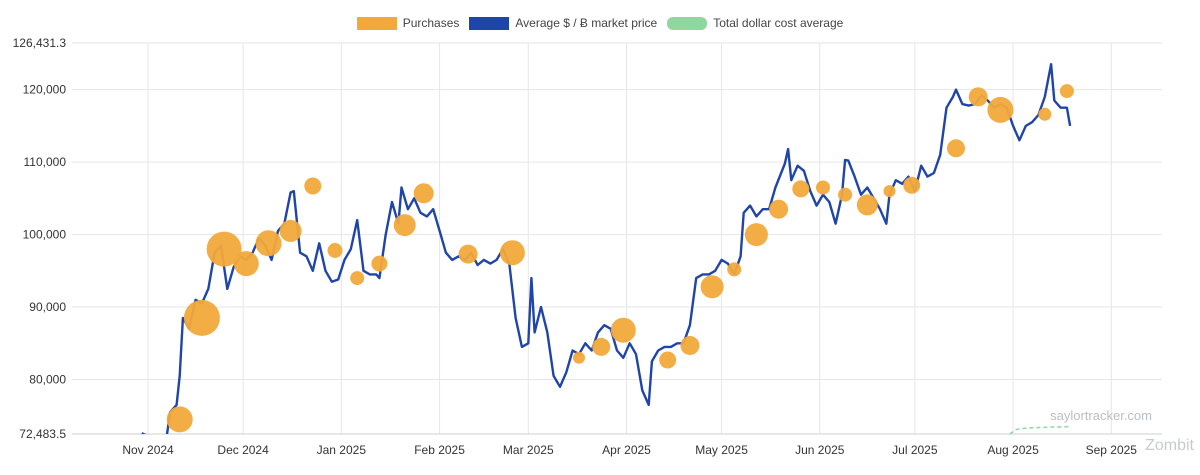  I want to click on x-tick-label: May 2025, so click(721, 450).